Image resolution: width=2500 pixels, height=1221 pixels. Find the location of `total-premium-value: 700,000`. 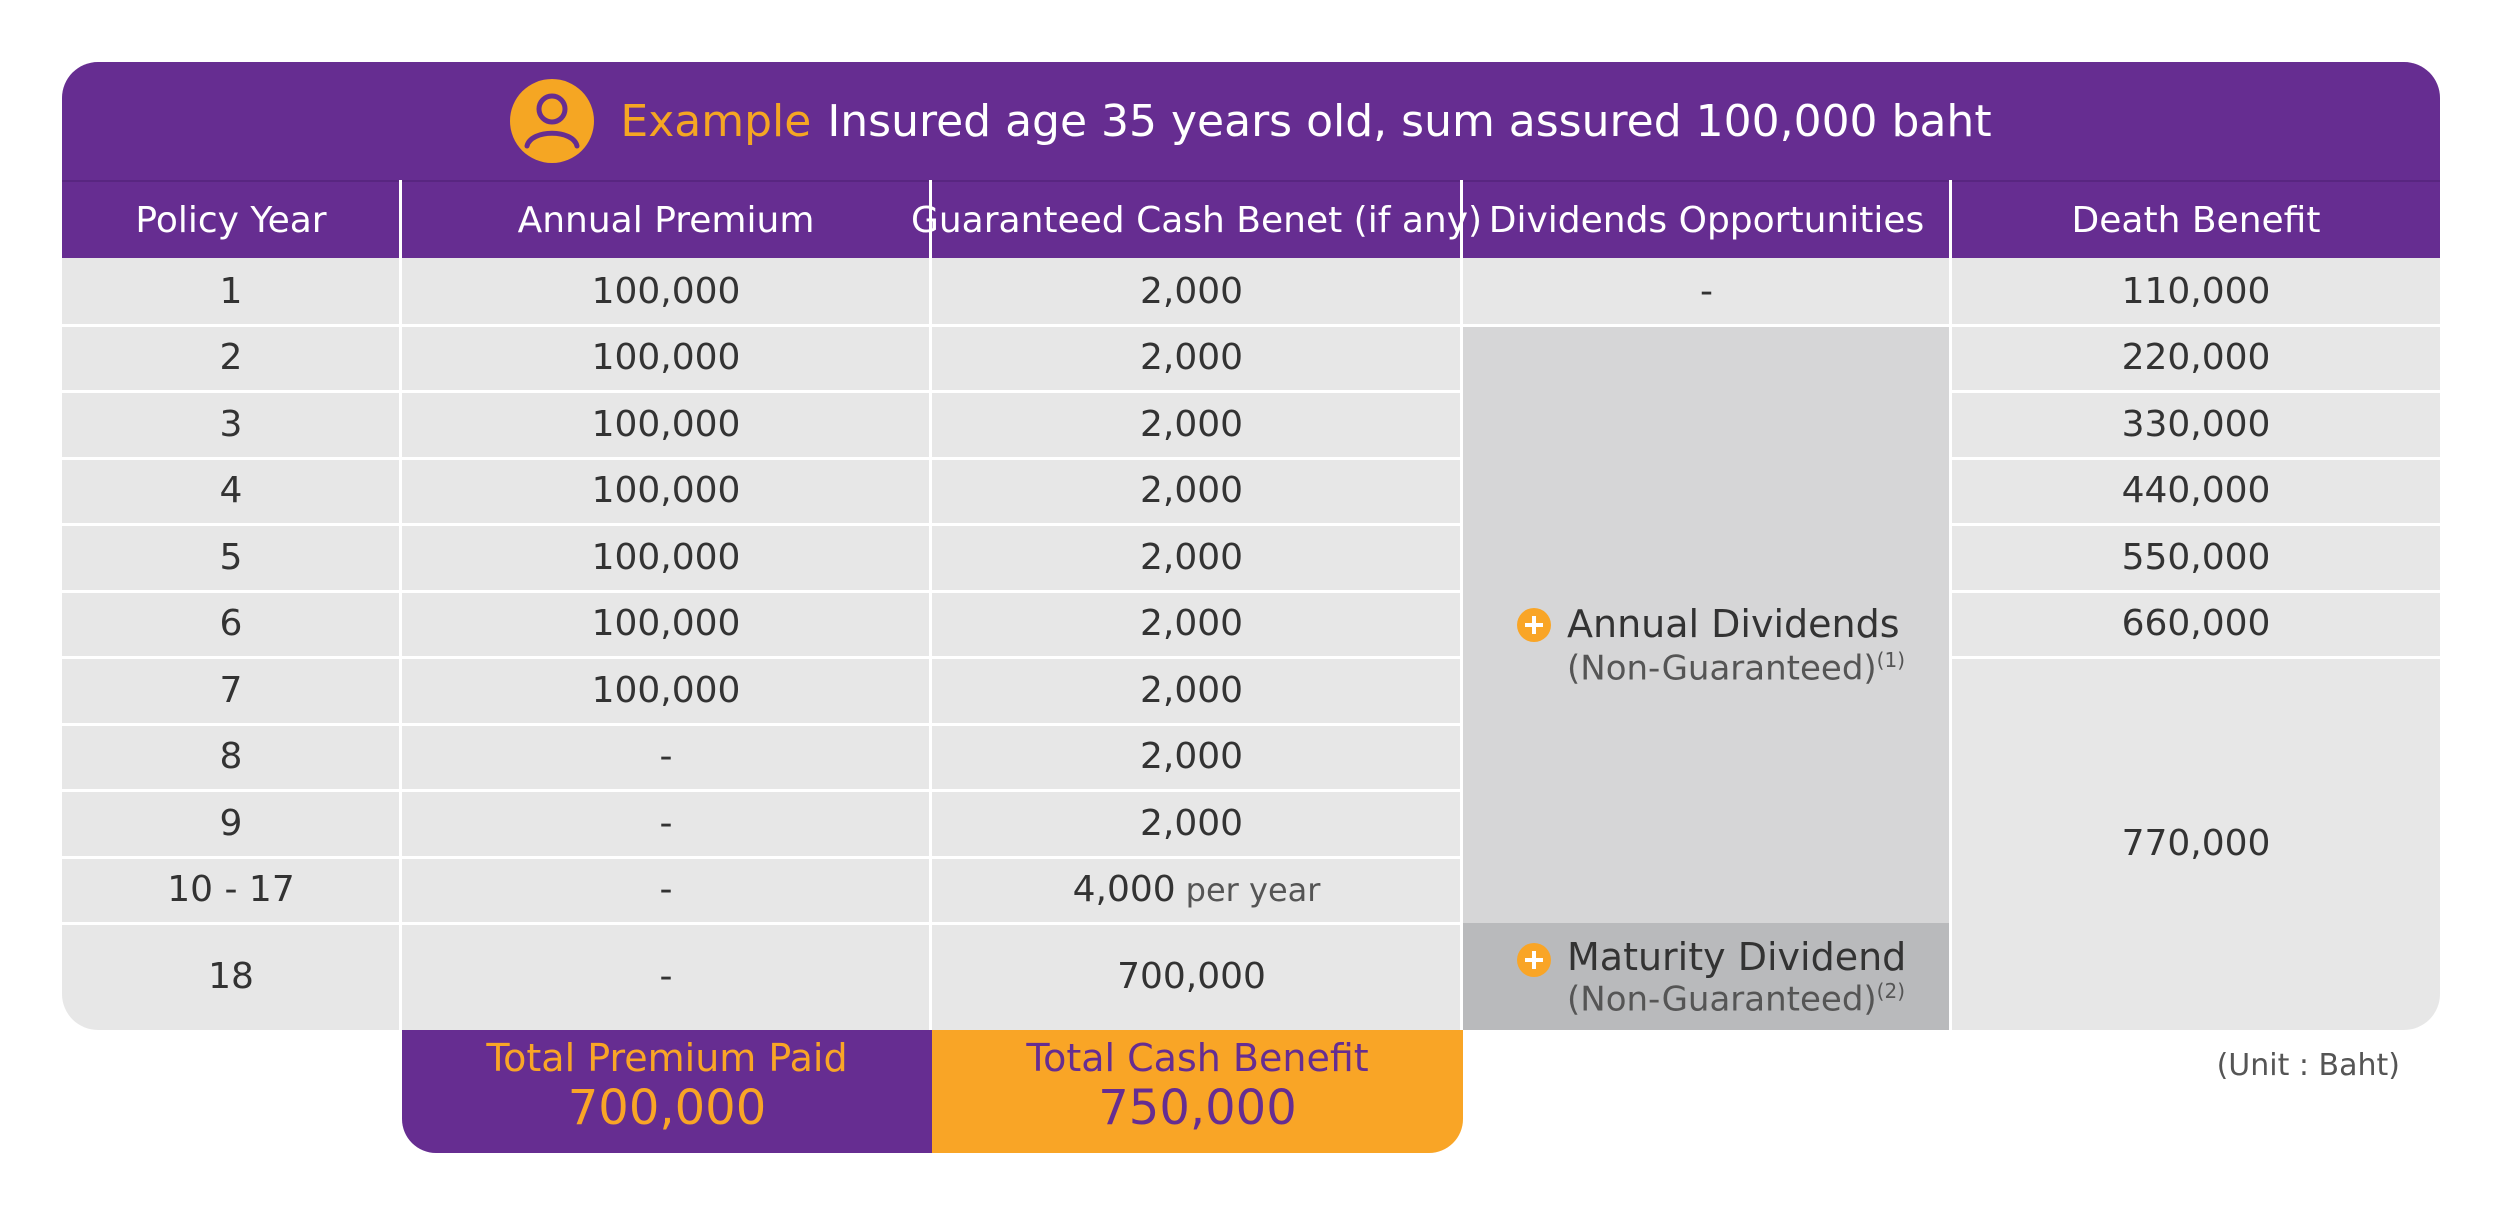

total-premium-value: 700,000 is located at coordinates (667, 1108).